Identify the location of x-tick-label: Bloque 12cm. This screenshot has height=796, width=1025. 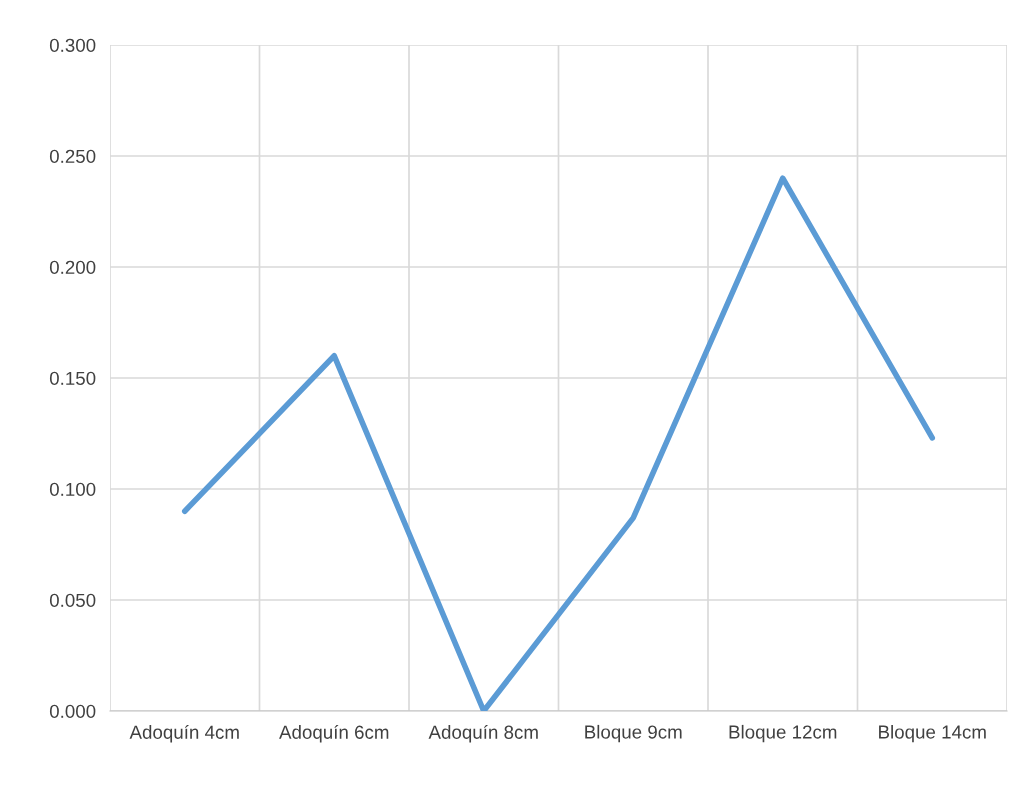
(783, 733).